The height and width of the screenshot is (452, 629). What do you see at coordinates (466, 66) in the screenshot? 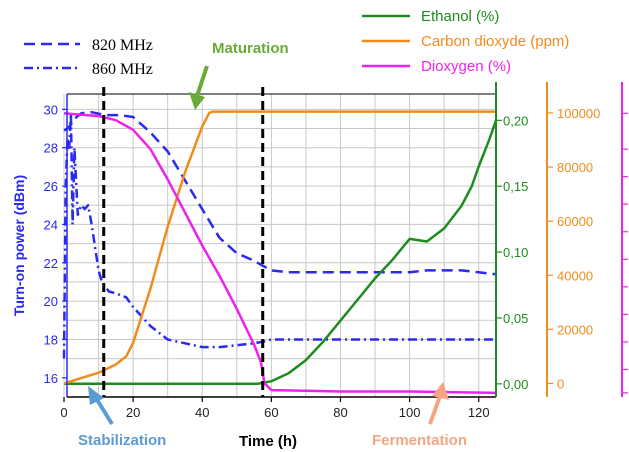
I see `legend-right-label-2: Dioxygen (%)` at bounding box center [466, 66].